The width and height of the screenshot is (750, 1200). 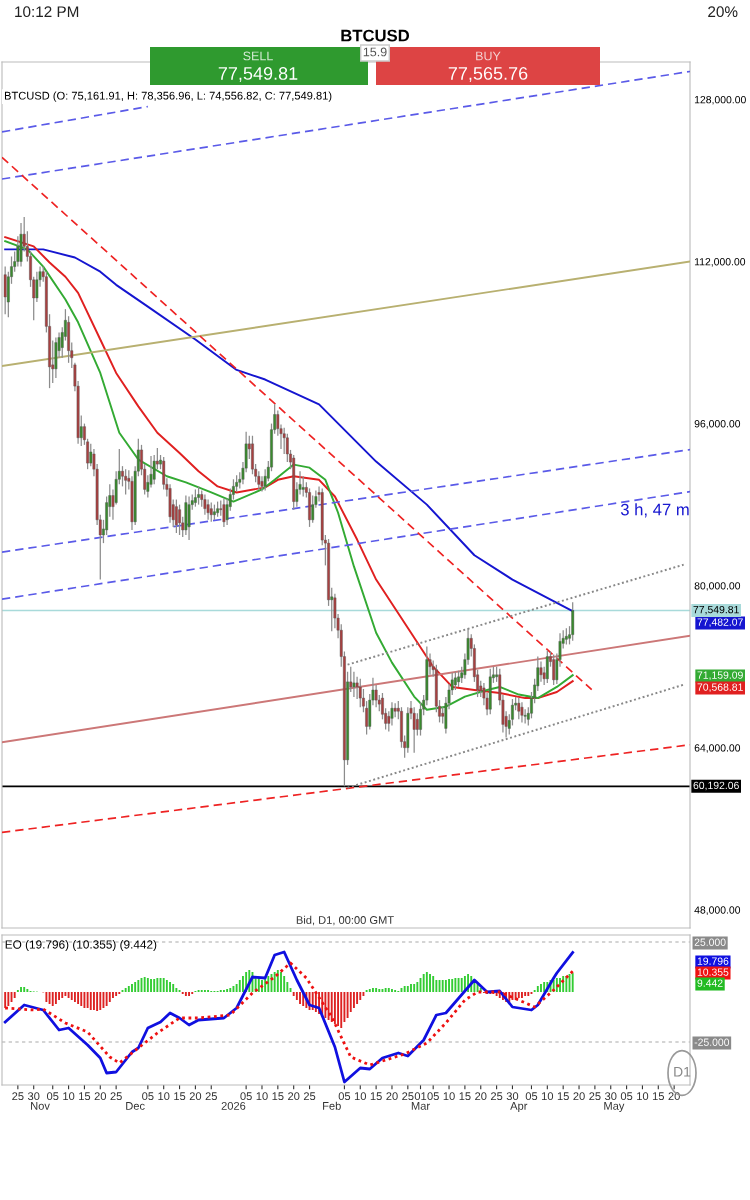 I want to click on ref-line-label: 77,549.81, so click(x=716, y=610).